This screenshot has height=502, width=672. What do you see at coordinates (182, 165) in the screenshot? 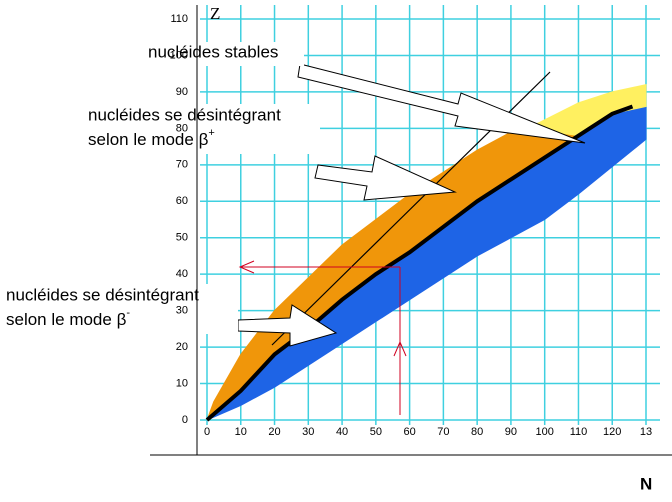
I see `y-tick-label: 70` at bounding box center [182, 165].